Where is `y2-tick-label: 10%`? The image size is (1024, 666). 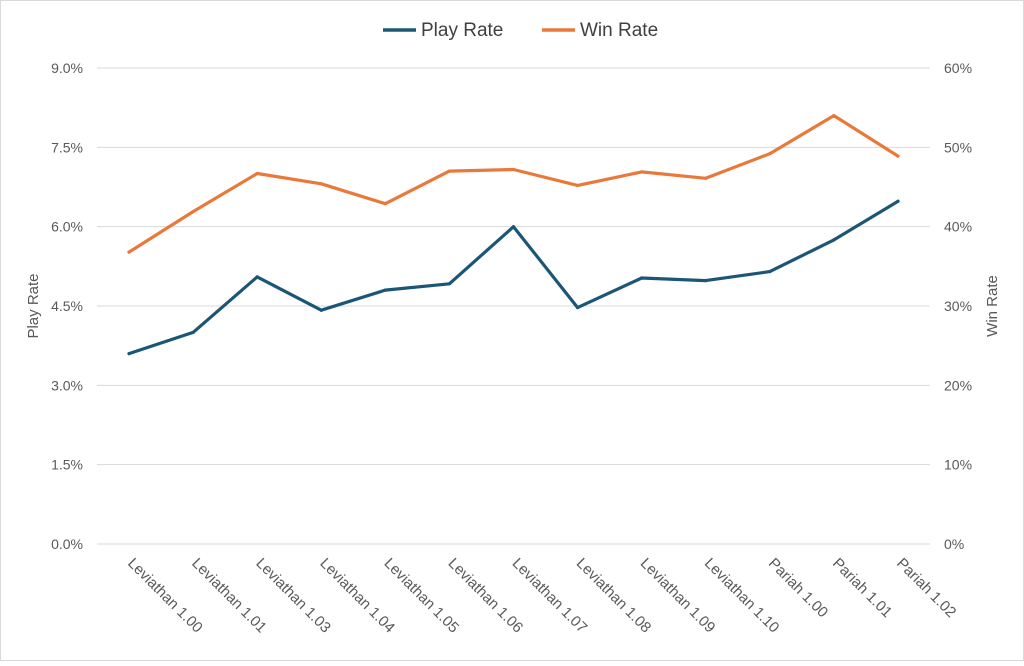
y2-tick-label: 10% is located at coordinates (958, 465).